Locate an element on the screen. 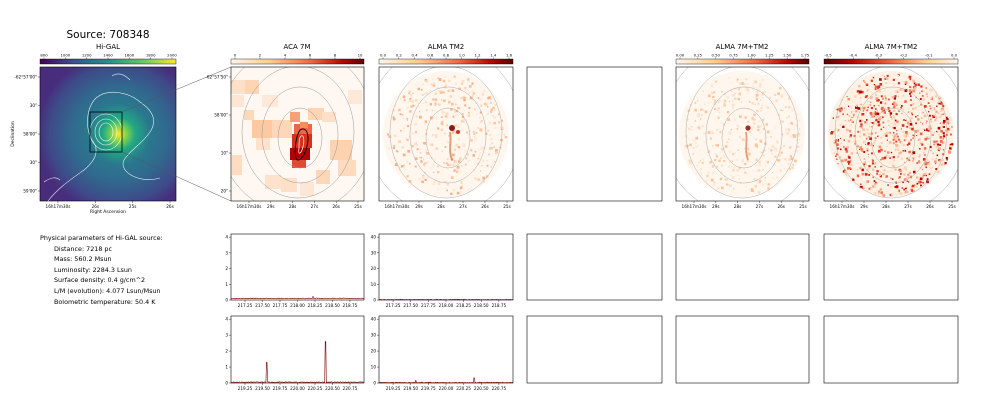  param-l-over-m: L/M (evolution): 4.077 Lsun/Msun is located at coordinates (107, 290).